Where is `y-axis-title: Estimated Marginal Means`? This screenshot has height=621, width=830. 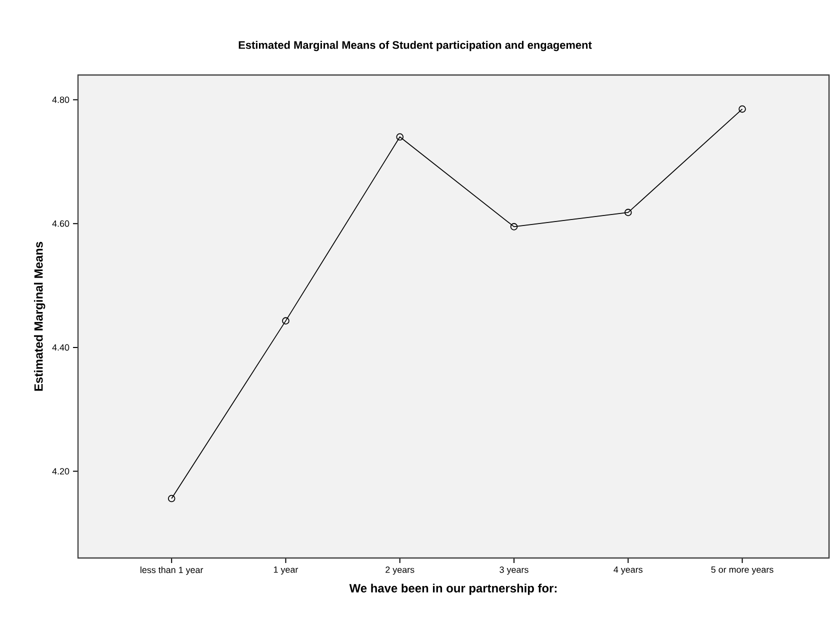
y-axis-title: Estimated Marginal Means is located at coordinates (40, 316).